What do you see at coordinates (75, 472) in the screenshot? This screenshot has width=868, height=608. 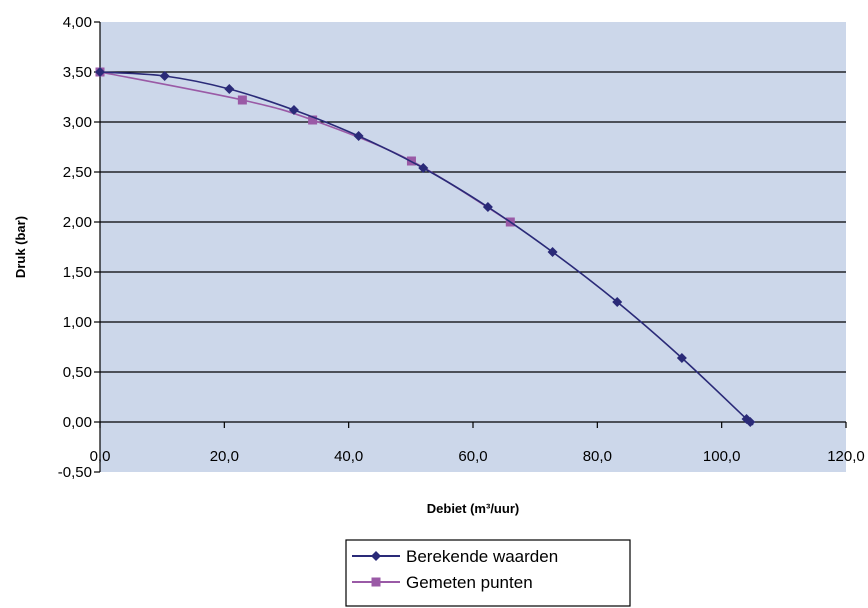 I see `y-tick-label: -0,50` at bounding box center [75, 472].